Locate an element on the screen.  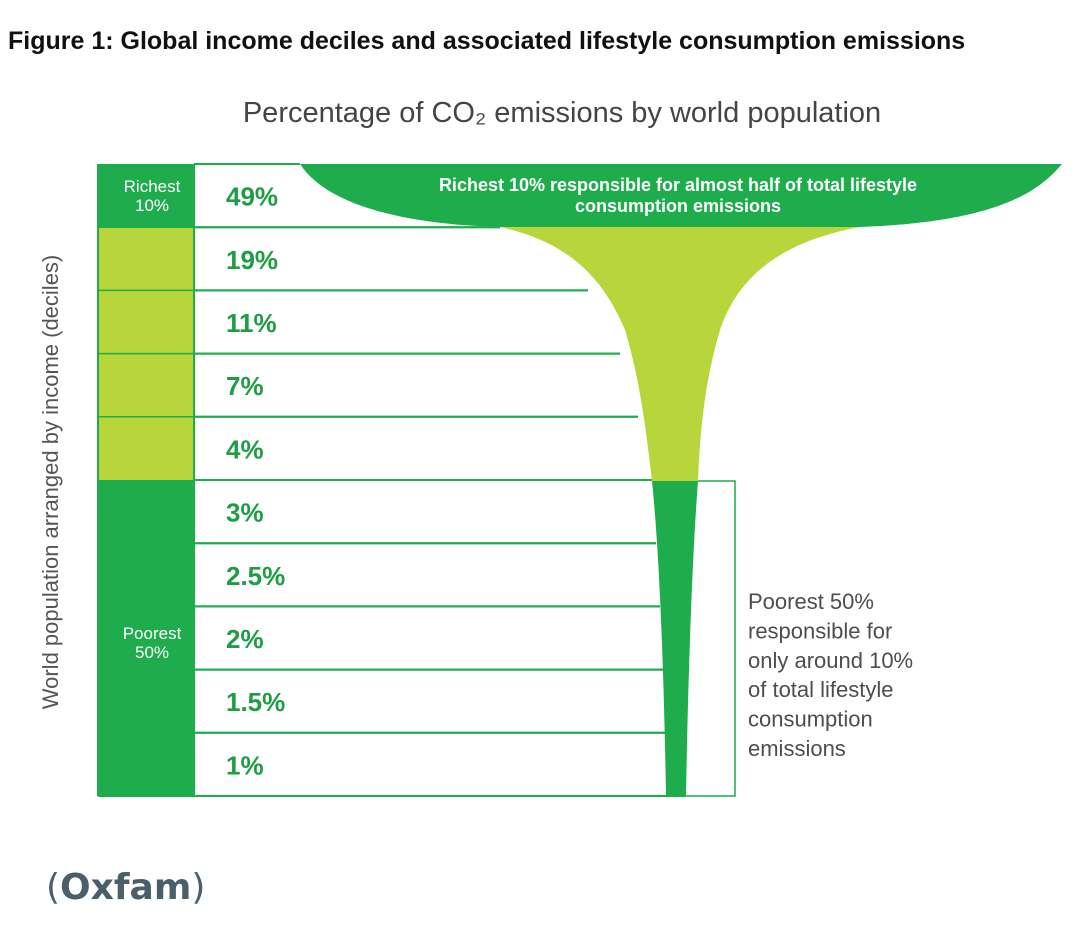
group-label-poorest-line2: 50% is located at coordinates (152, 652).